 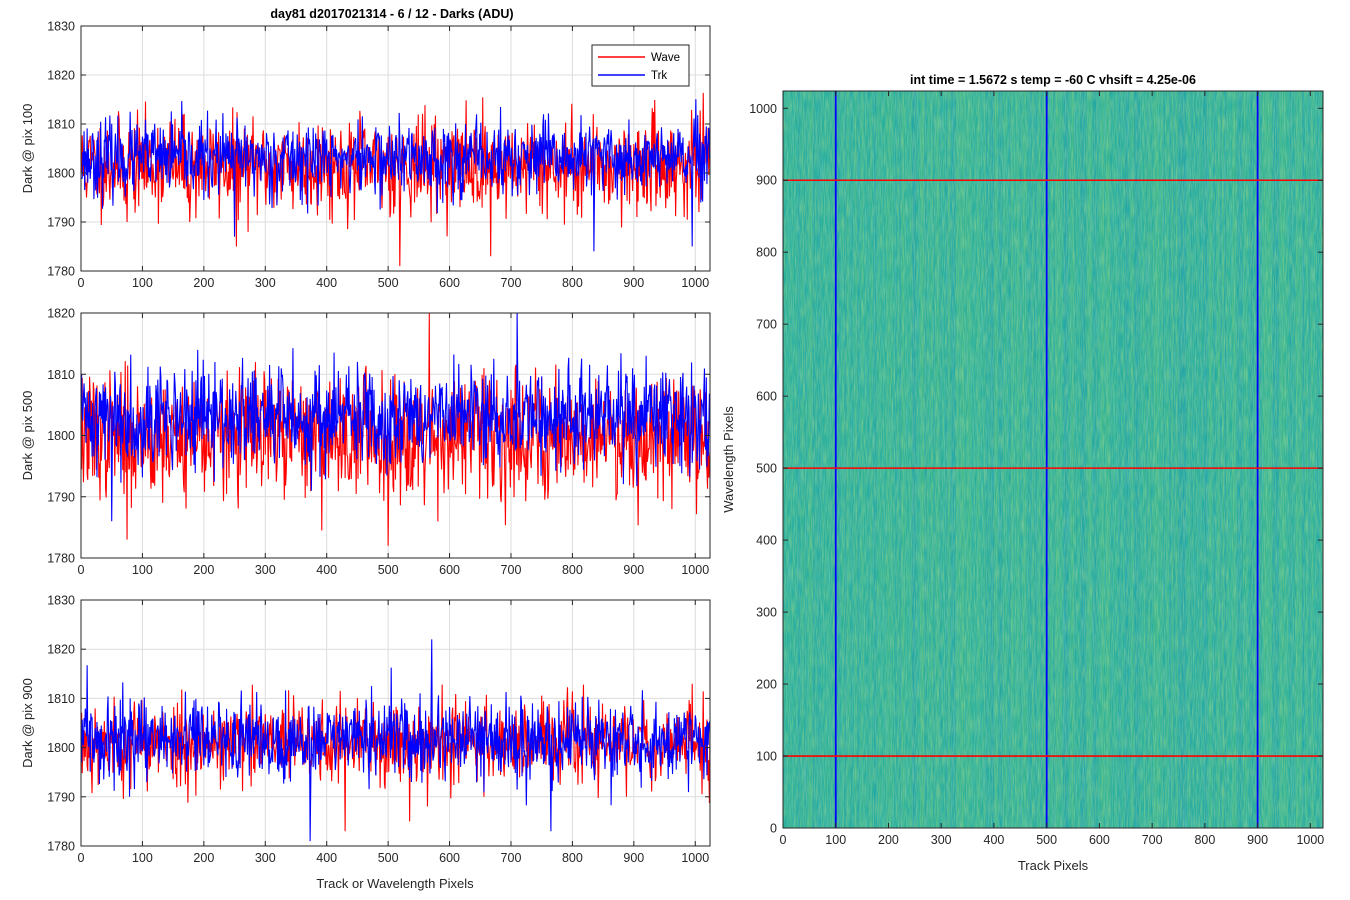 What do you see at coordinates (766, 325) in the screenshot?
I see `y-tick-label: 700` at bounding box center [766, 325].